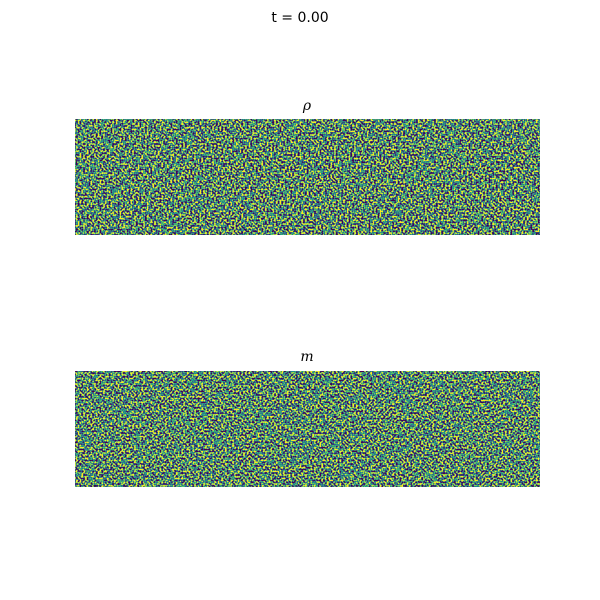  Describe the element at coordinates (307, 106) in the screenshot. I see `panel-title: ρ` at that location.